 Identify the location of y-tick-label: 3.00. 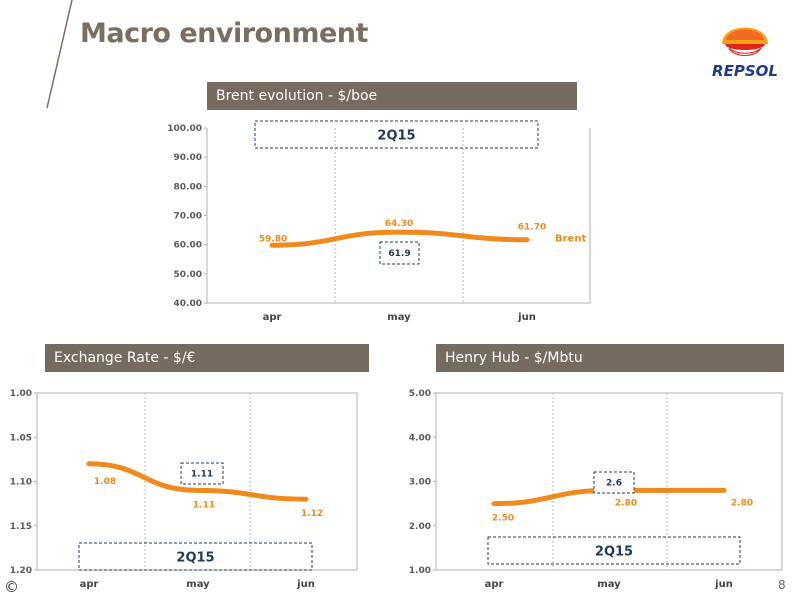
(420, 483).